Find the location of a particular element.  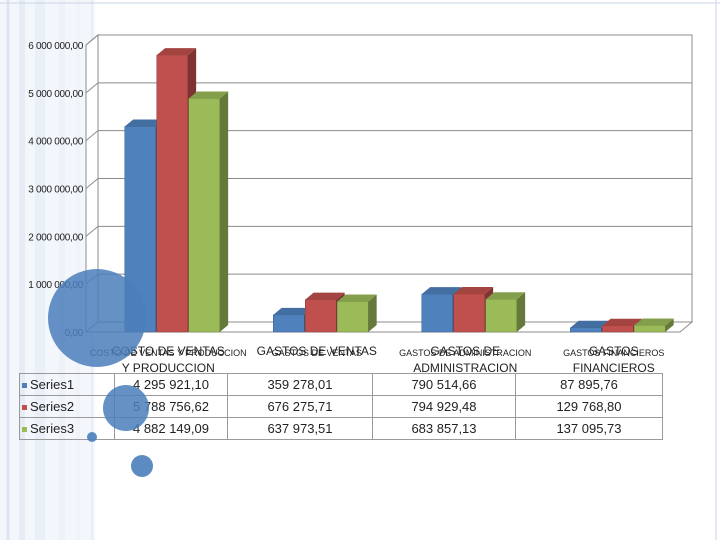

table-cell: 683 857,13 is located at coordinates (444, 428).